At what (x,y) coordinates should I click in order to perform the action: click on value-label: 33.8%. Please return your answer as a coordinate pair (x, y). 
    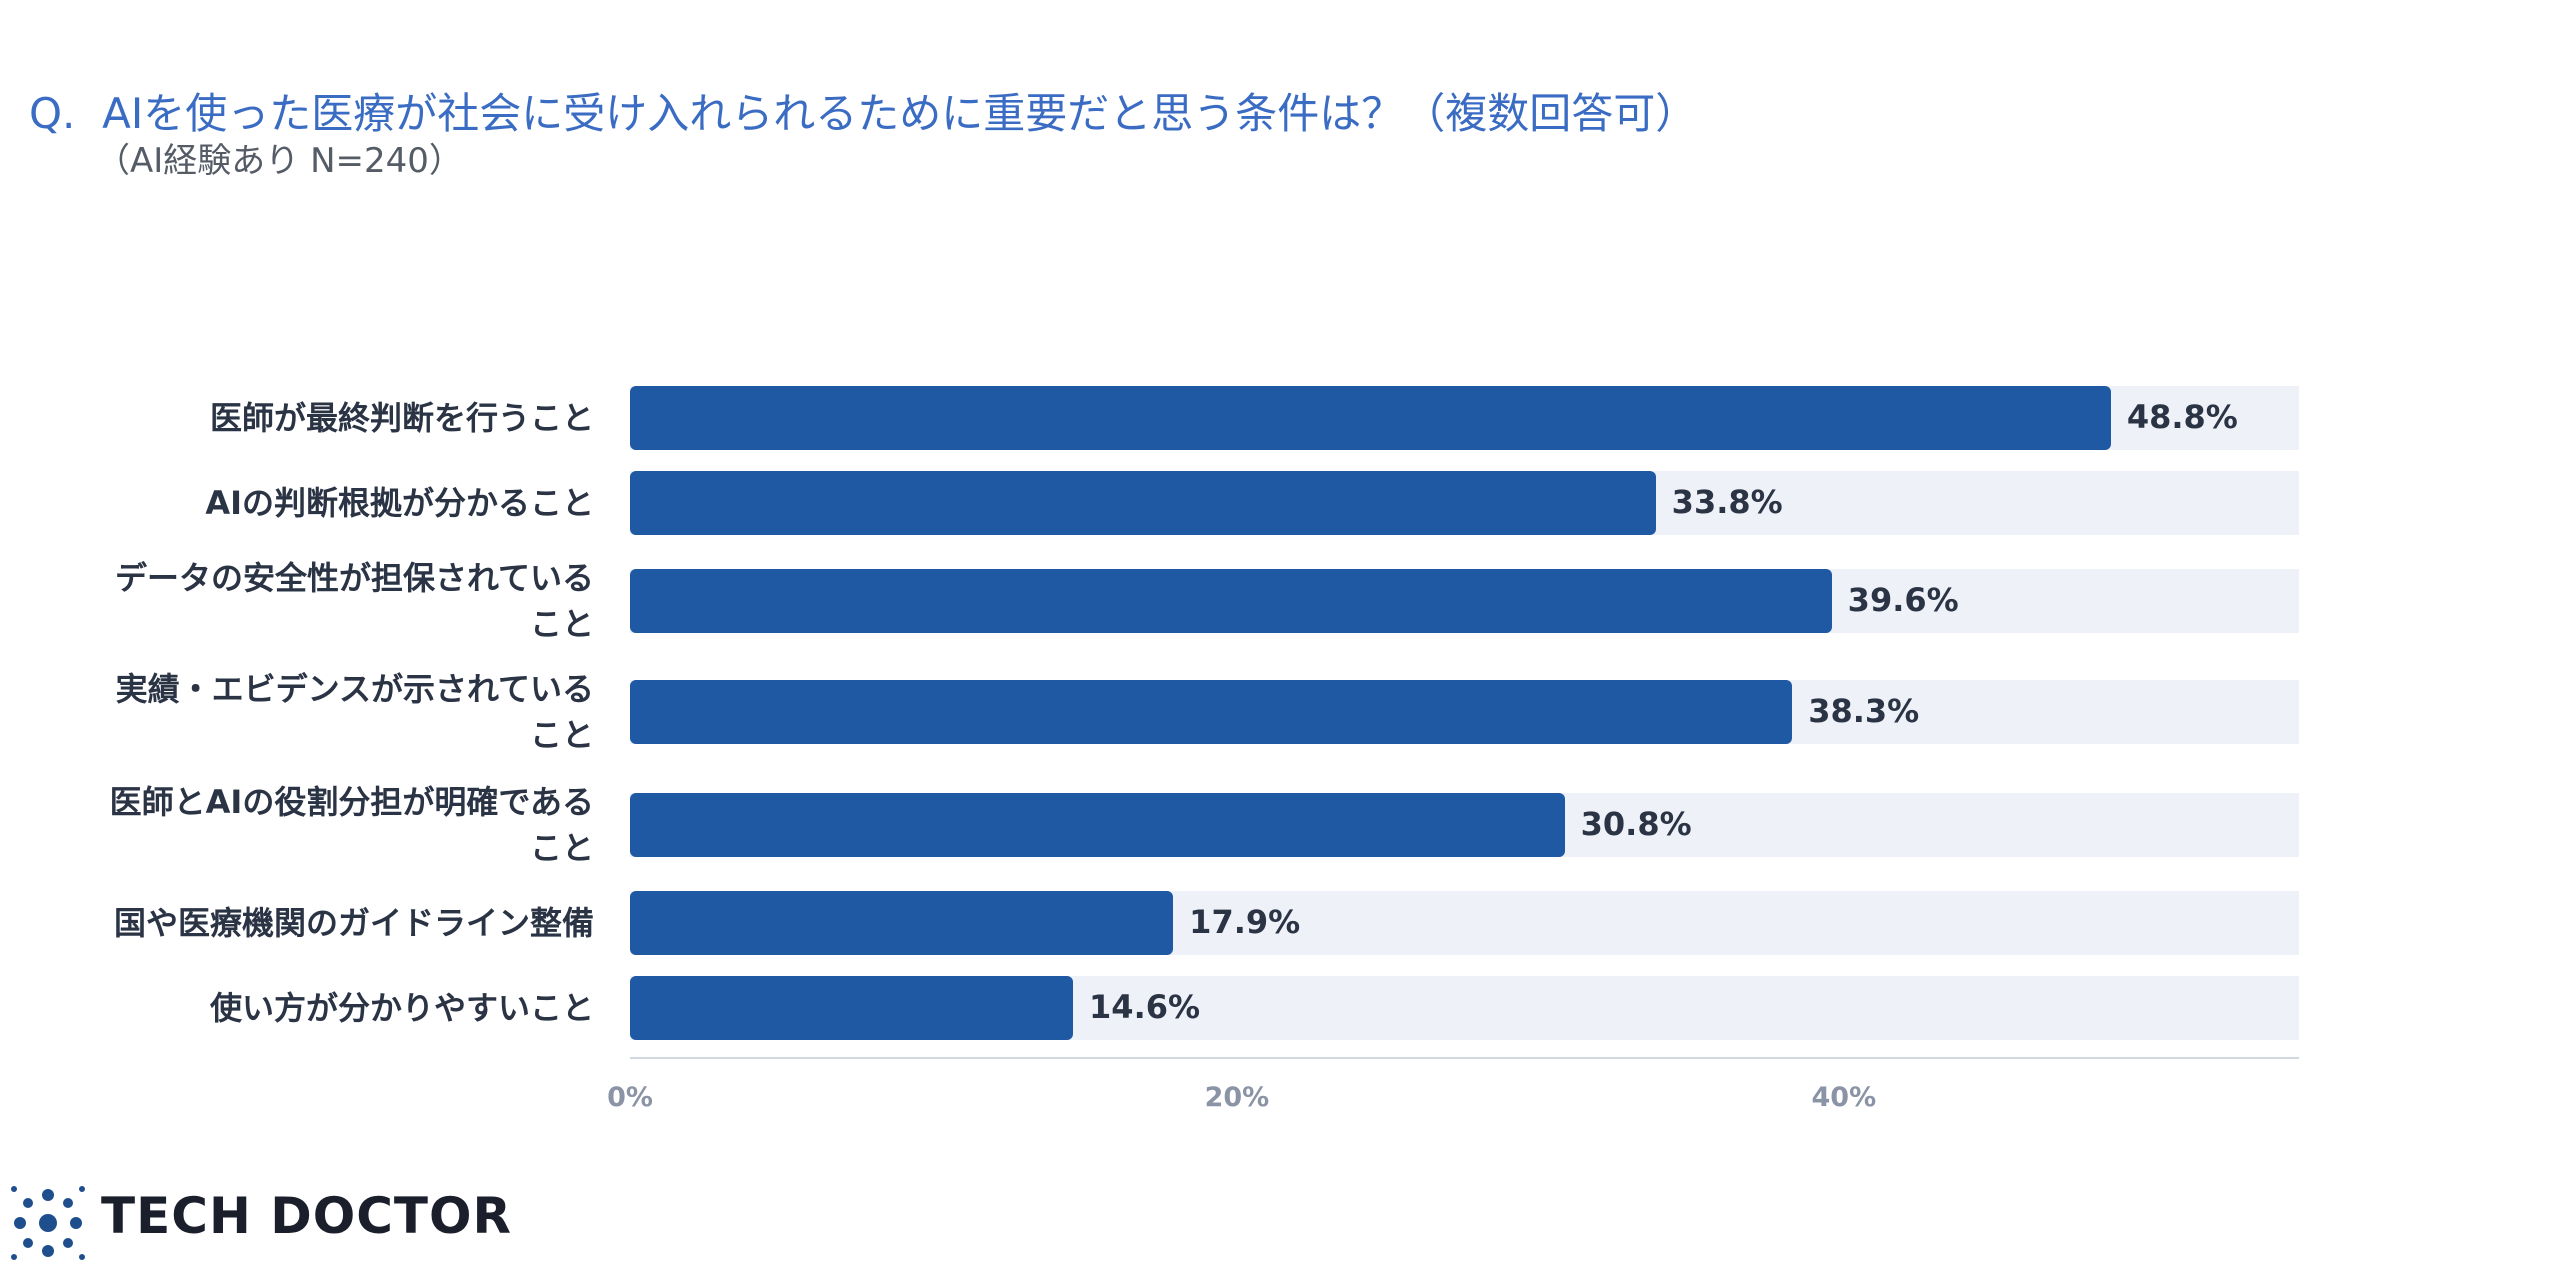
    Looking at the image, I should click on (1727, 502).